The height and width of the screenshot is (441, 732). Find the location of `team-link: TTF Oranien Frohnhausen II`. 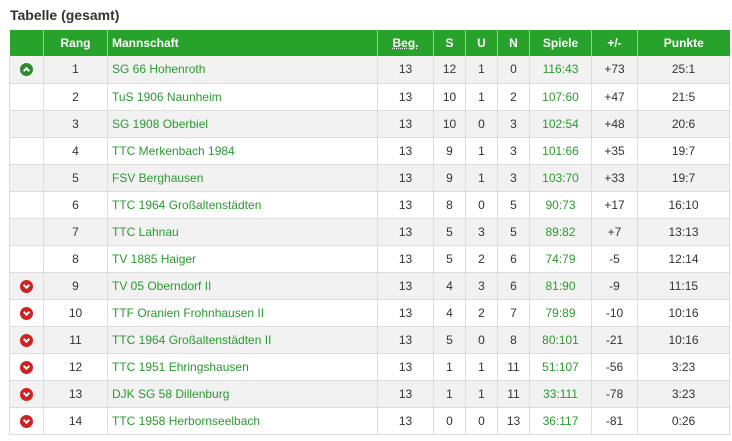

team-link: TTF Oranien Frohnhausen II is located at coordinates (188, 312).